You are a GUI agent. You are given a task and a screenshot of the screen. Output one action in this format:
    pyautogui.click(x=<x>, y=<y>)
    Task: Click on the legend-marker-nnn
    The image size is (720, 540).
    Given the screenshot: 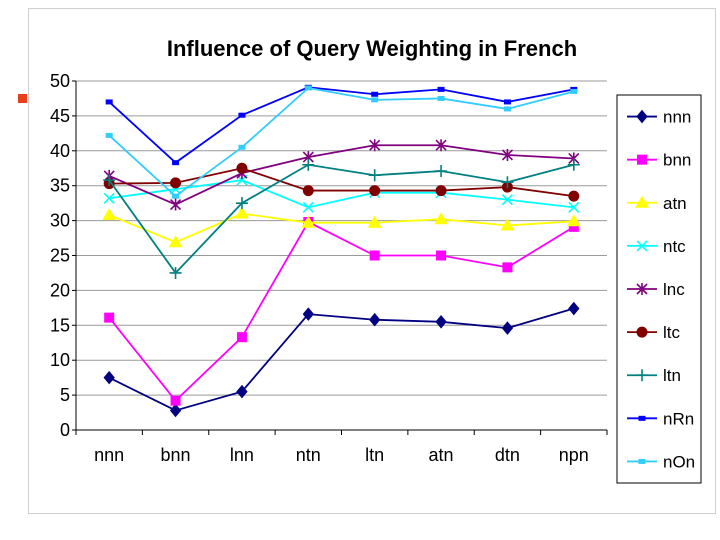 What is the action you would take?
    pyautogui.click(x=642, y=116)
    